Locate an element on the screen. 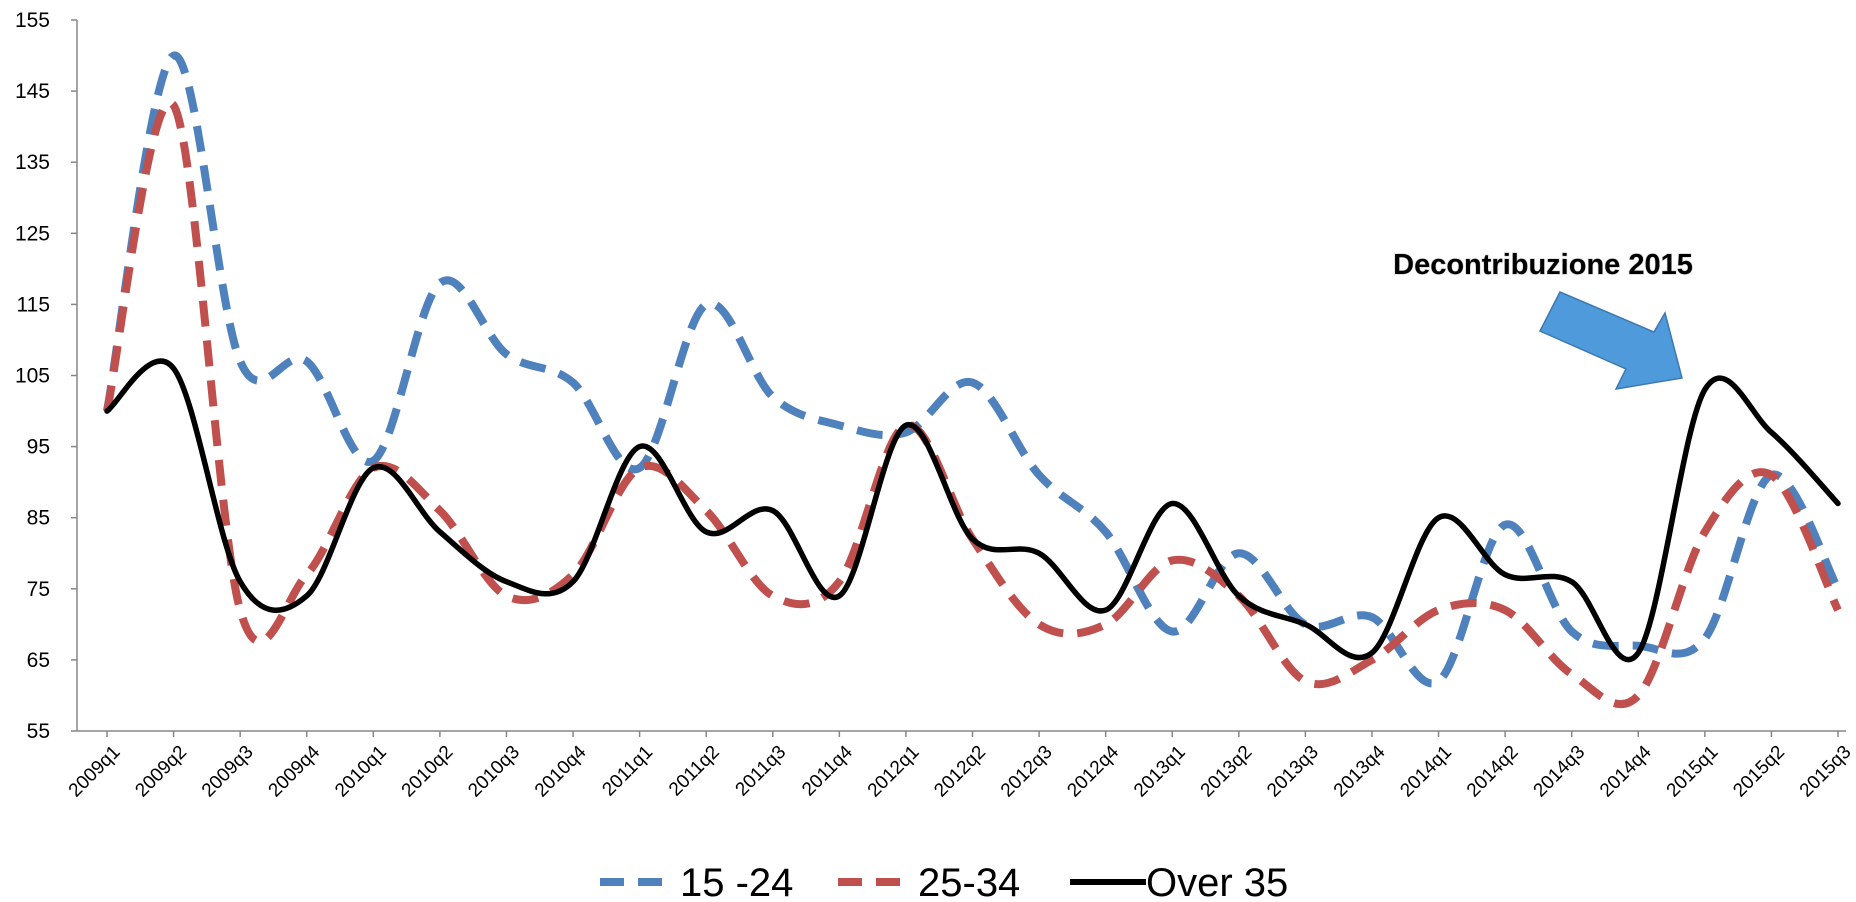  legend: 15 -24 25-34 Over 35 is located at coordinates (944, 881).